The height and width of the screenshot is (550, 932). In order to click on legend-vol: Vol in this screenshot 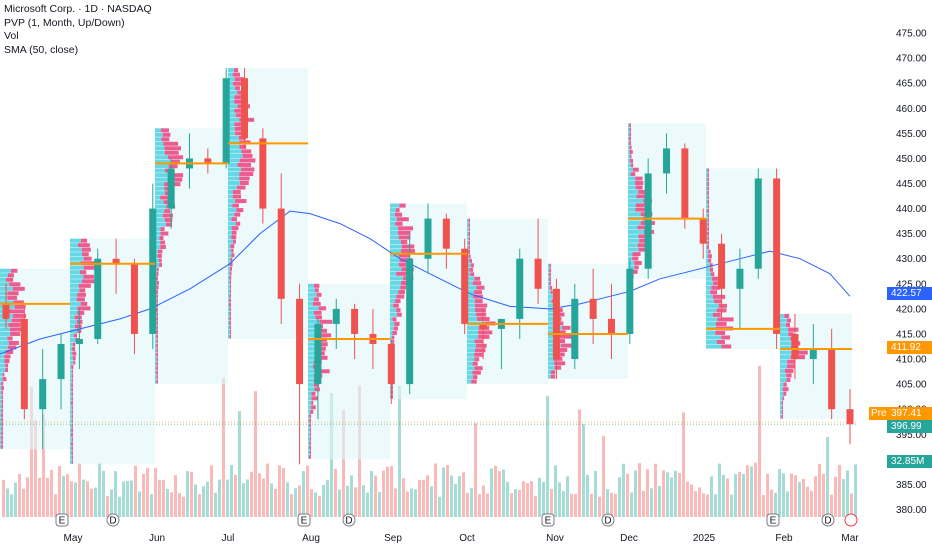, I will do `click(11, 36)`.